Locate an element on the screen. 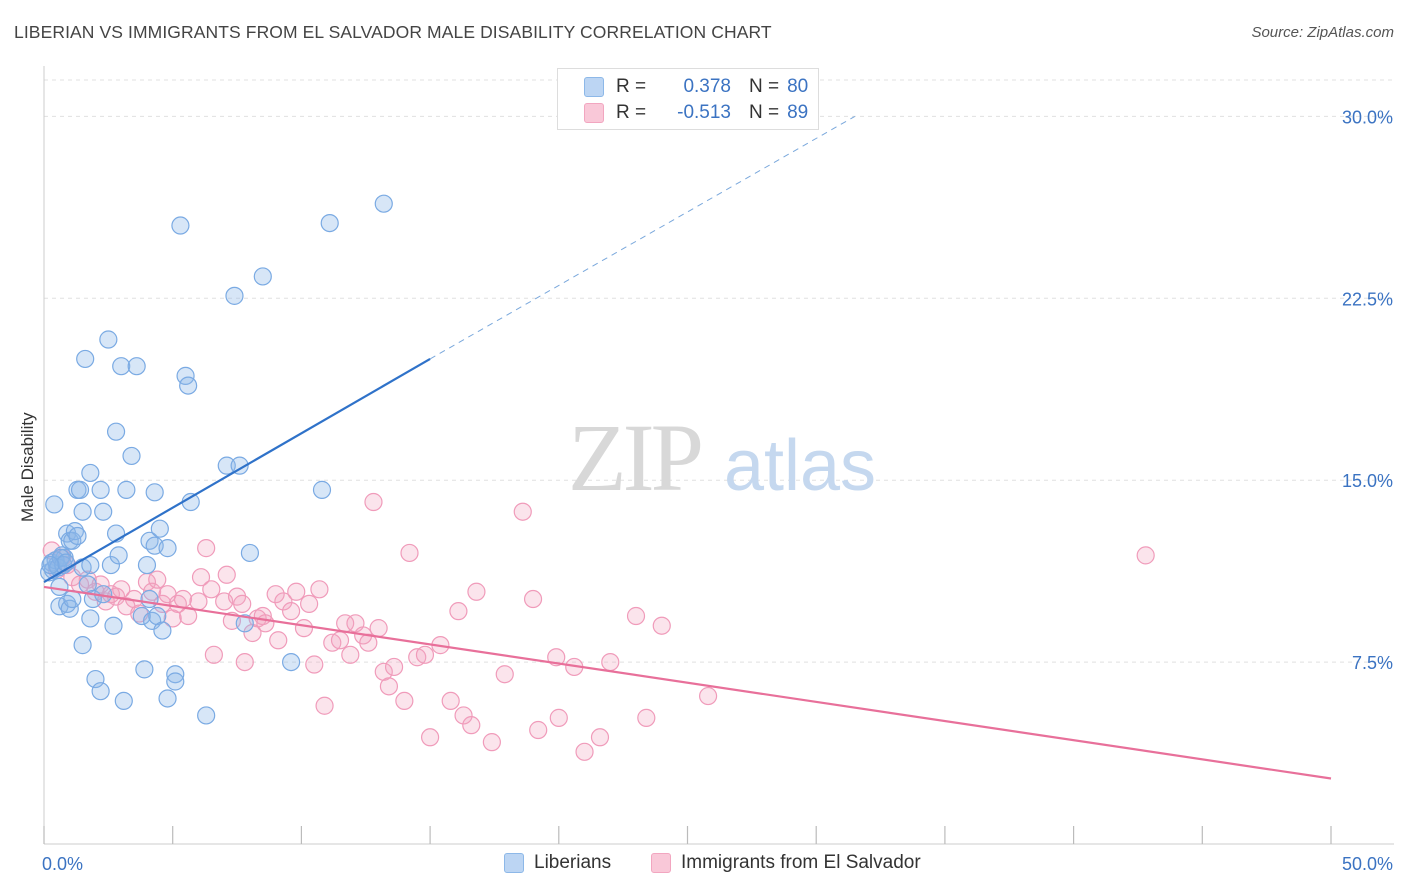  legend-row-el-salvador: R = -0.513 N = 89 is located at coordinates (696, 113).